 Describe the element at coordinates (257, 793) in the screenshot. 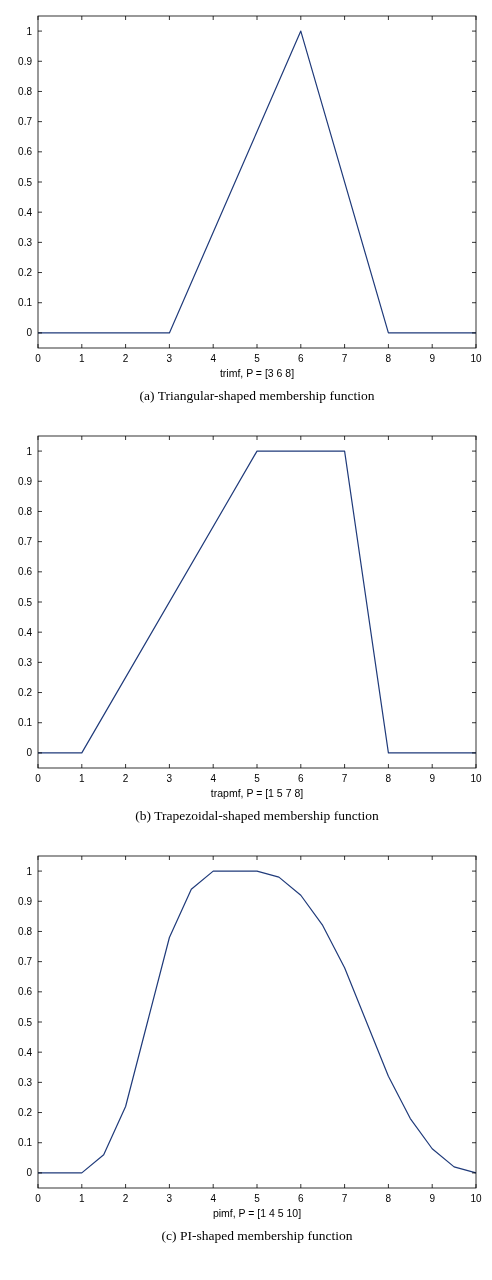

I see `x-axis-title: trapmf, P = [1 5 7 8]` at that location.